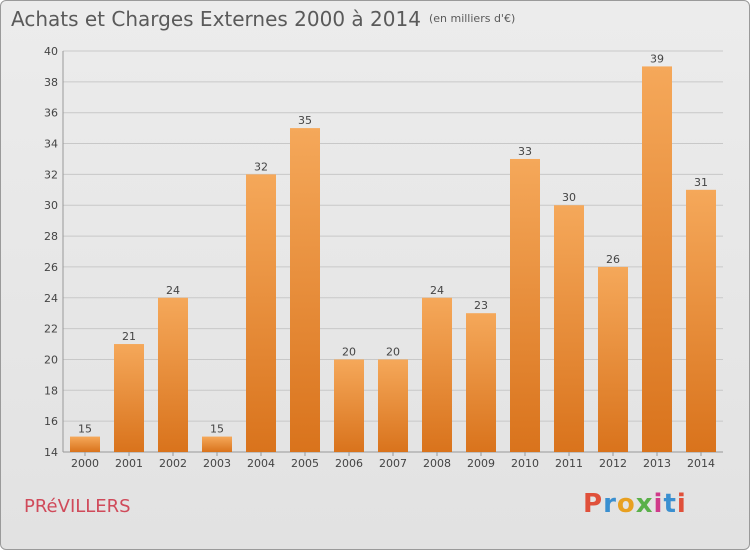  I want to click on x-tick-label: 2007, so click(393, 463).